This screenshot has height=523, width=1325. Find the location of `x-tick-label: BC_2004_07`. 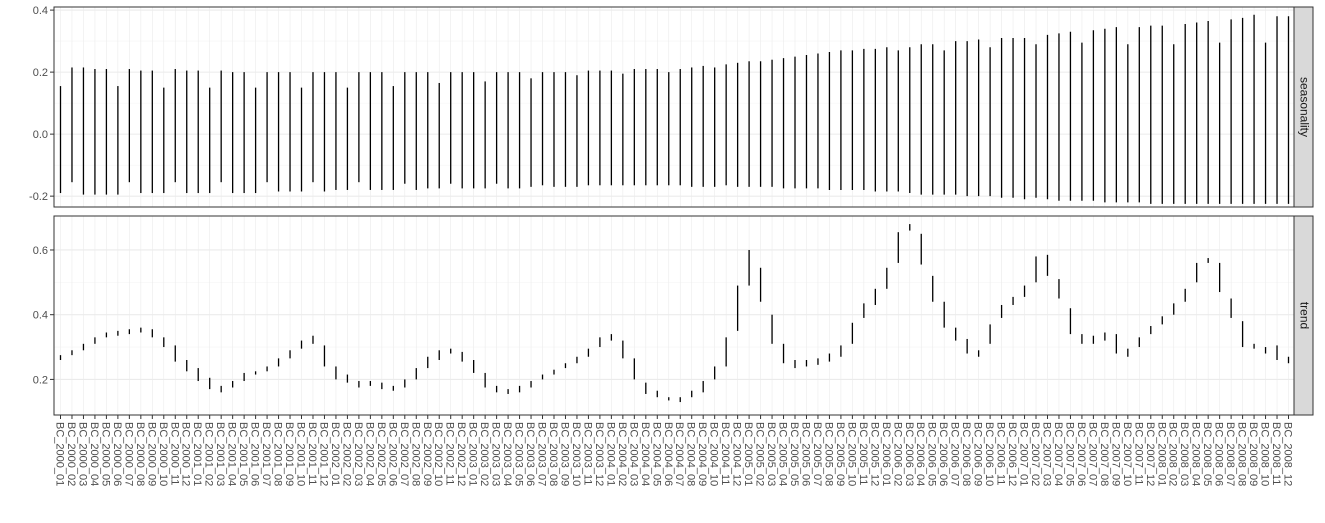

x-tick-label: BC_2004_07 is located at coordinates (679, 454).